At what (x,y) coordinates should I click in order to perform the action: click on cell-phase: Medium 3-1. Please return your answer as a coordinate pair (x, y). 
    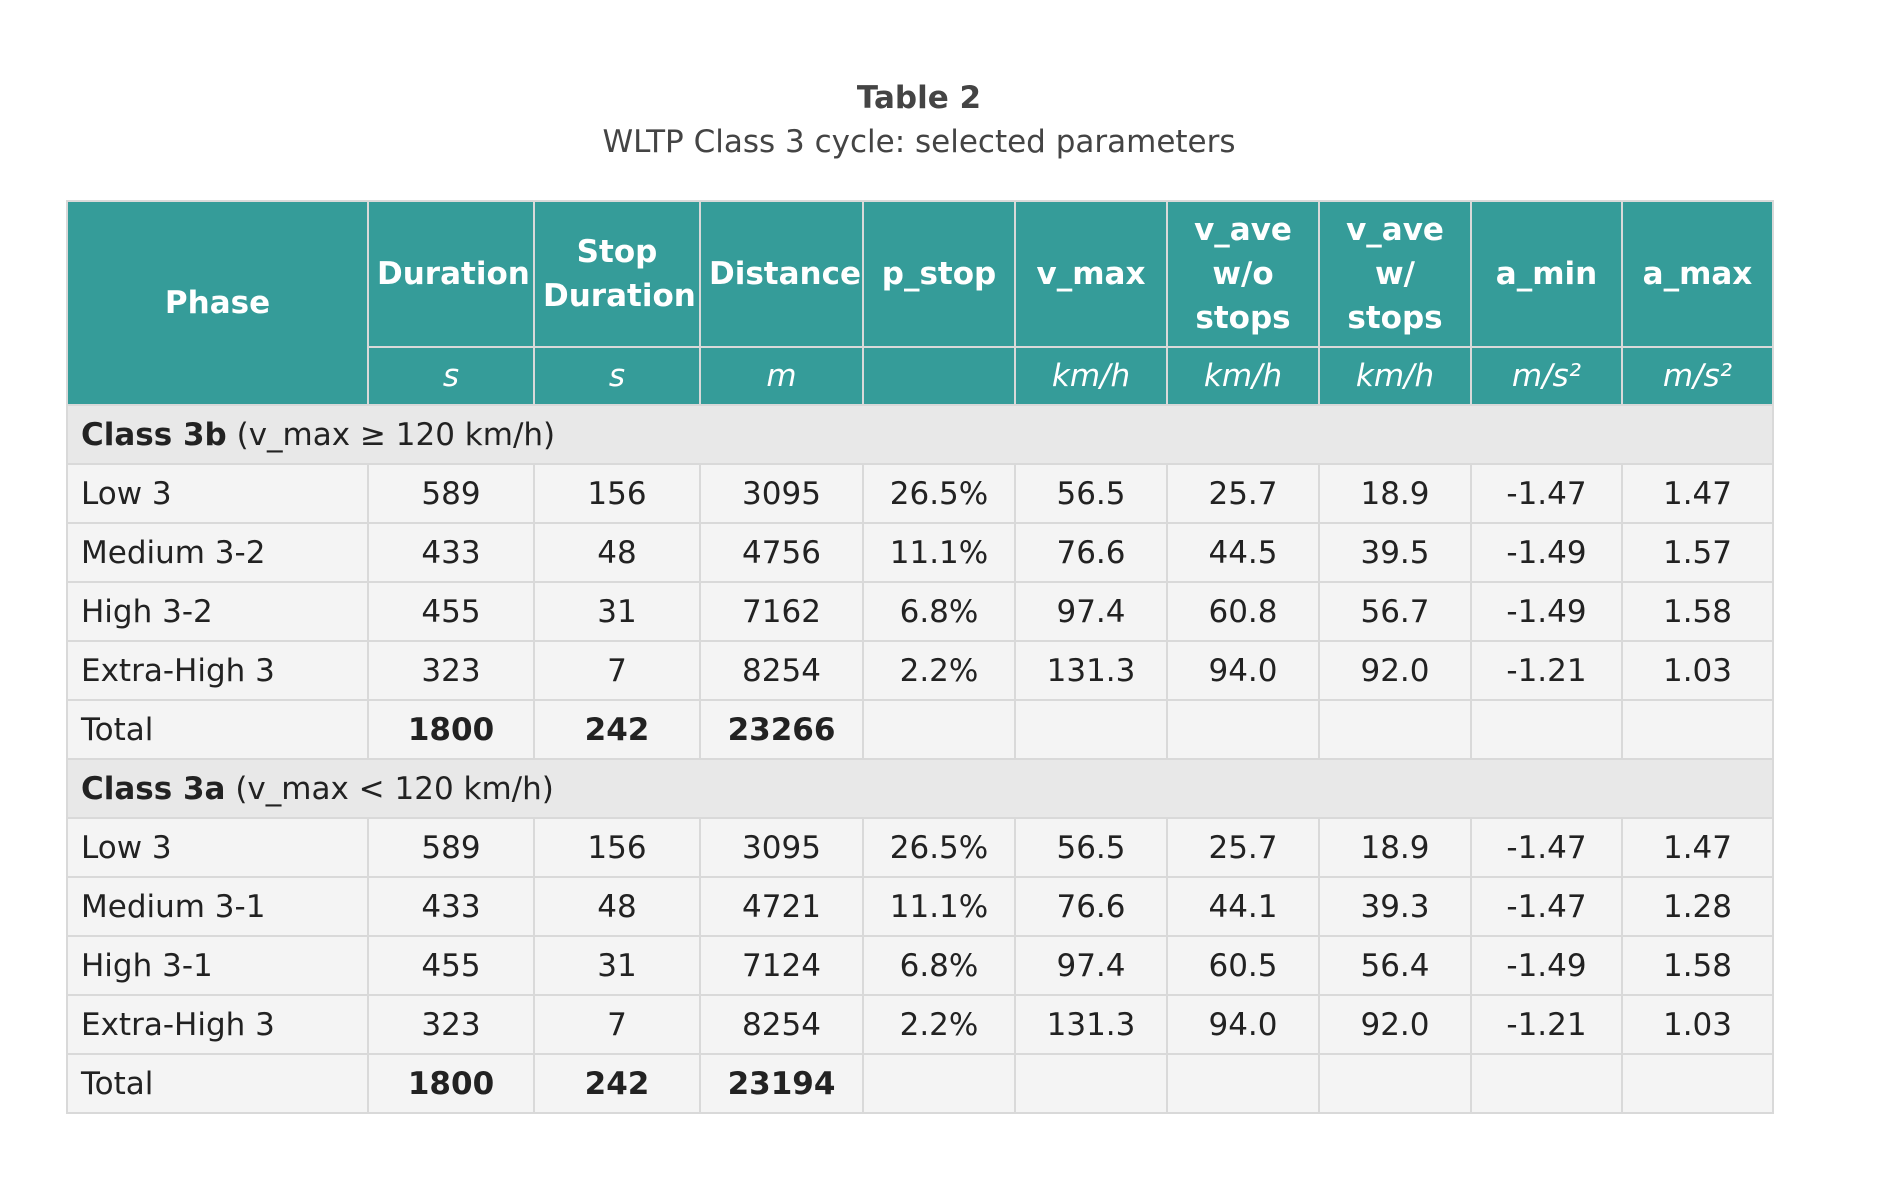
    Looking at the image, I should click on (217, 906).